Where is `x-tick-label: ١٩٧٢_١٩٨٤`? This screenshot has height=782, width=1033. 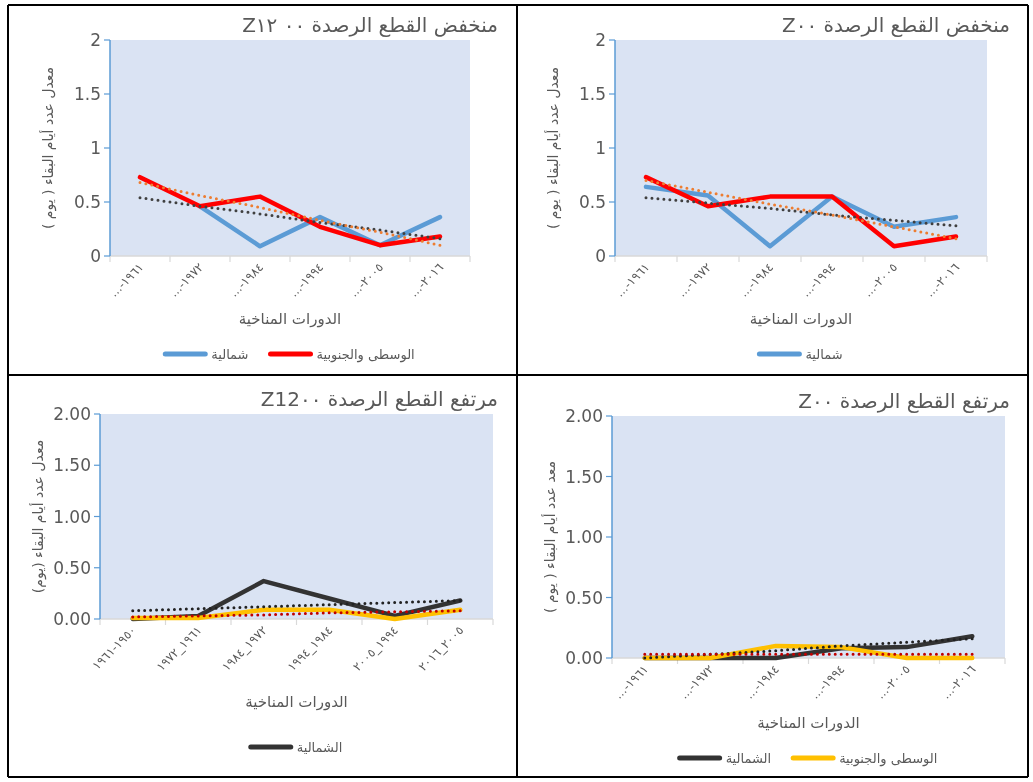
x-tick-label: ١٩٧٢_١٩٨٤ is located at coordinates (244, 648).